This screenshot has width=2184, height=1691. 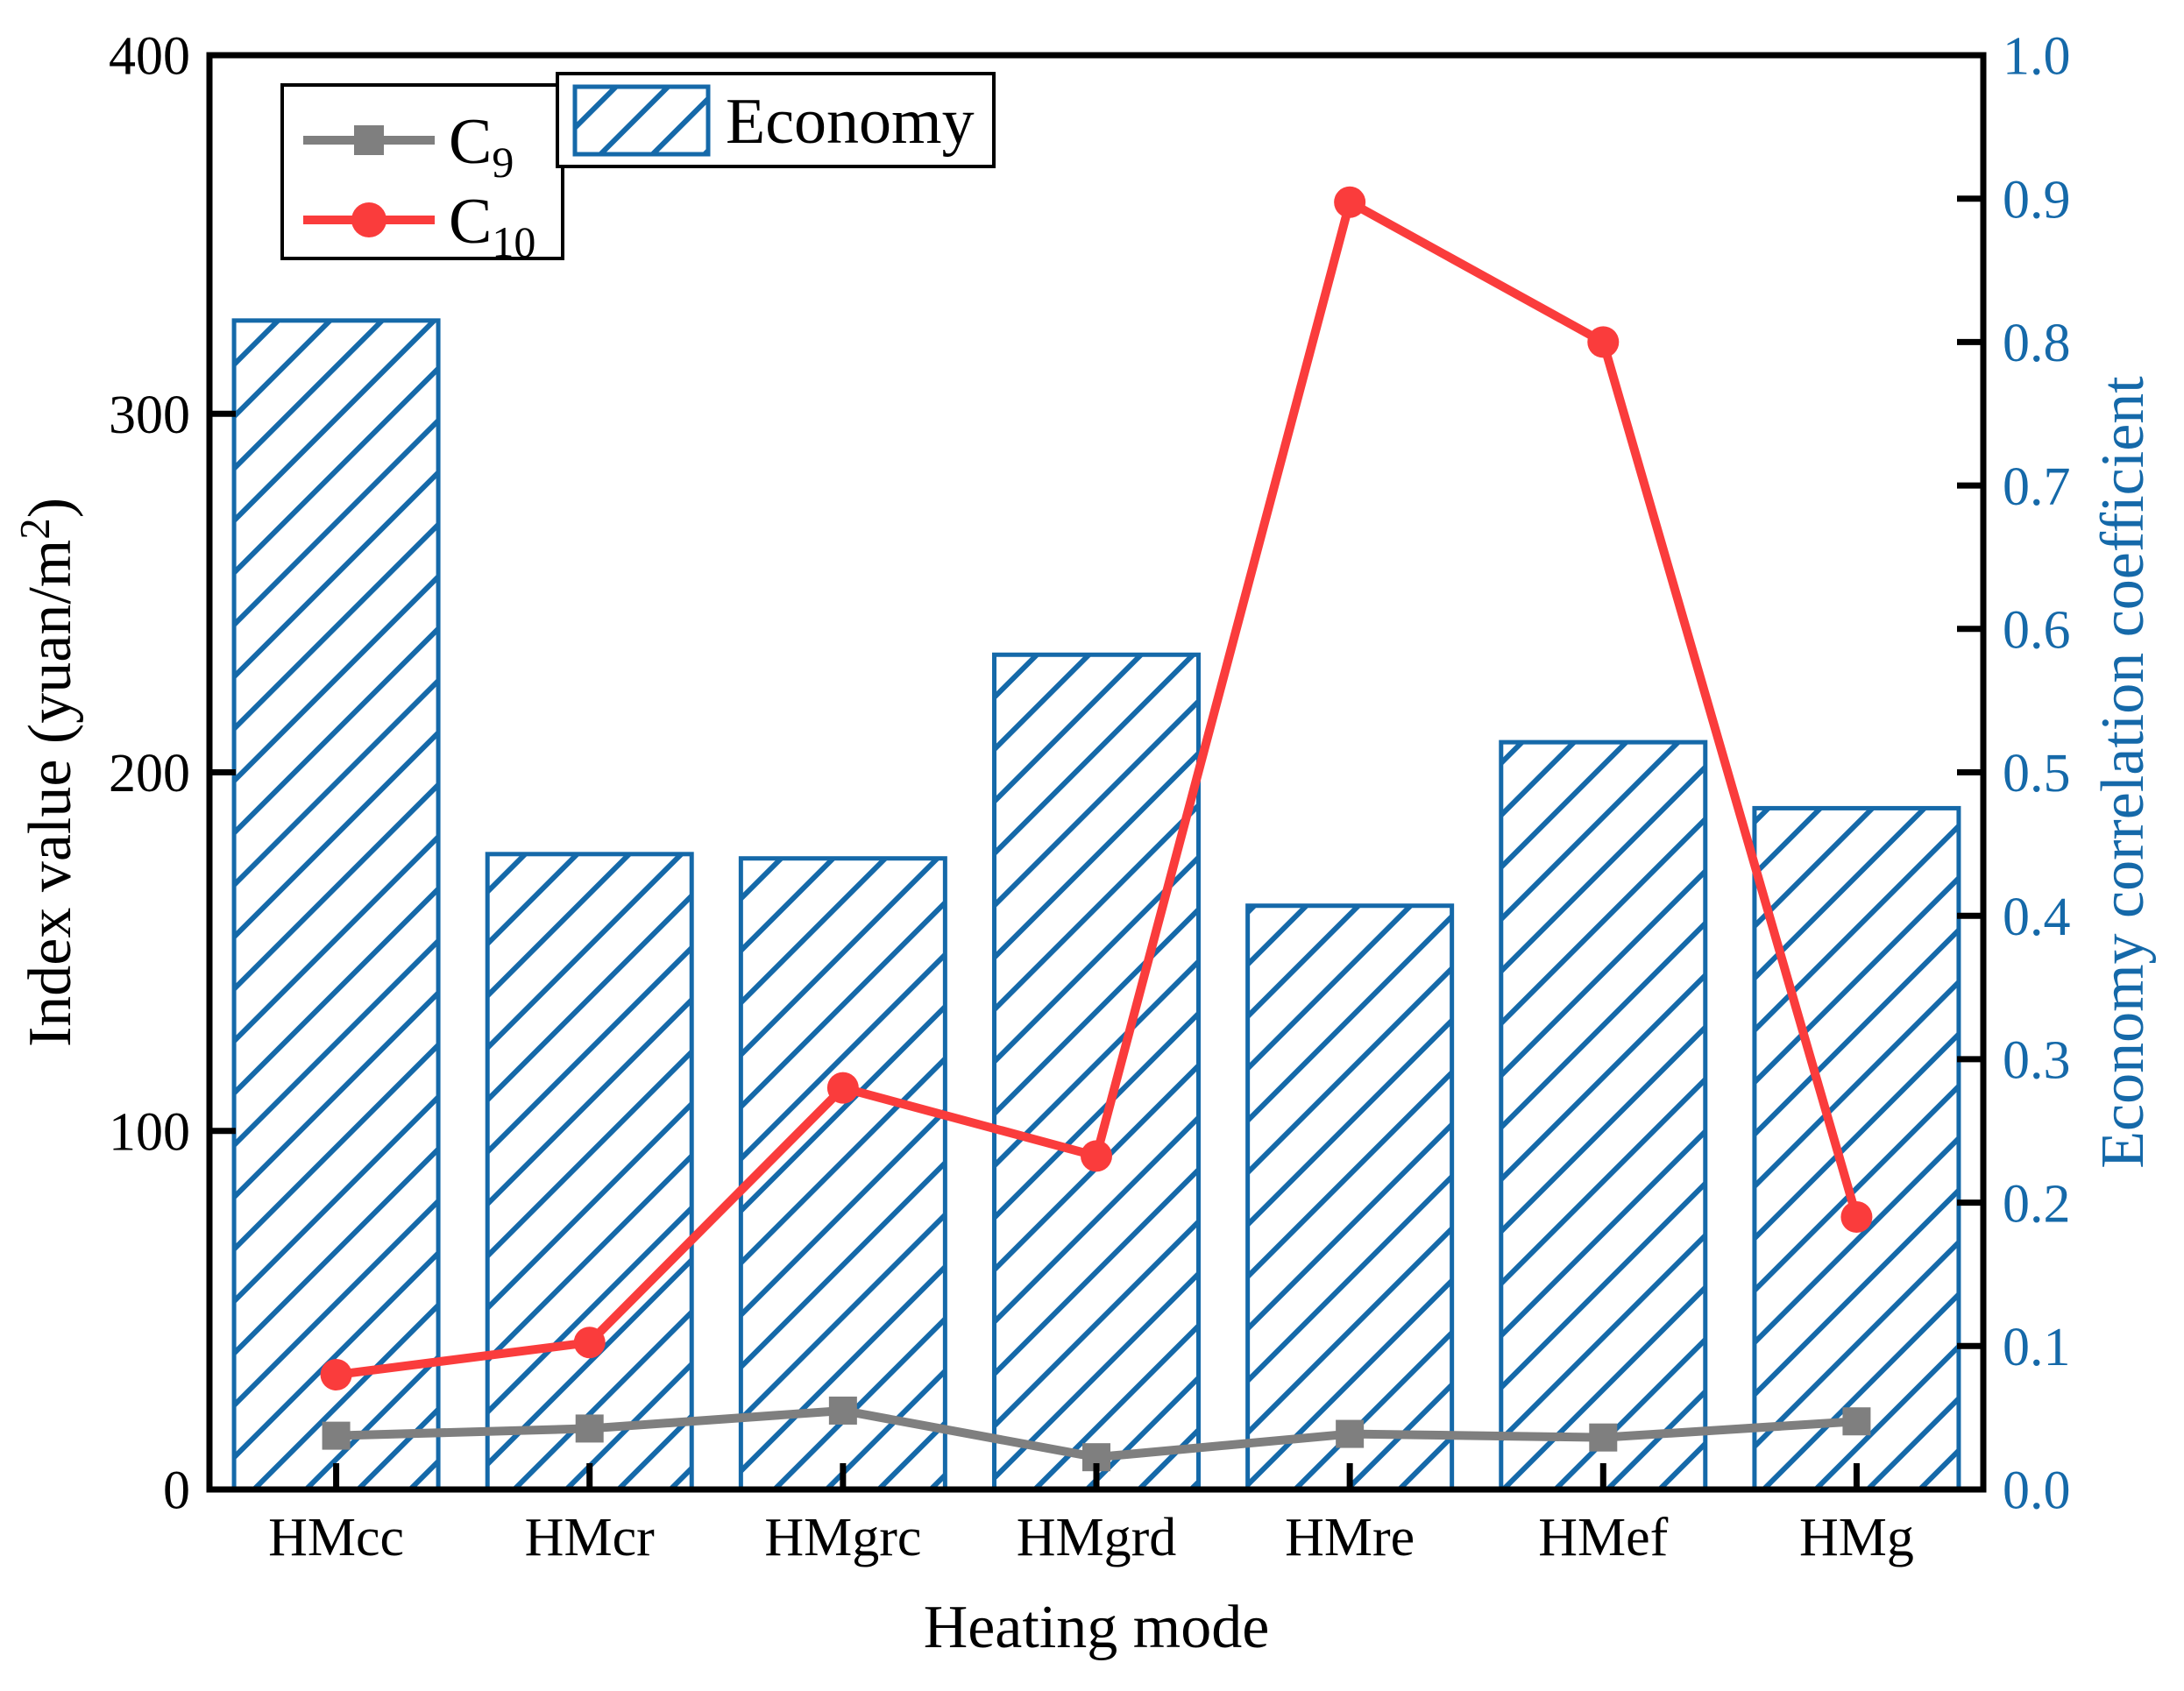 What do you see at coordinates (2037, 487) in the screenshot?
I see `right-tick-label: 0.7` at bounding box center [2037, 487].